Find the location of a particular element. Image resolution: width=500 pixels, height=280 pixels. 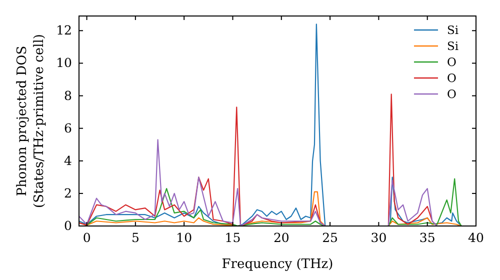

x-tick-label: 25 is located at coordinates (330, 237).